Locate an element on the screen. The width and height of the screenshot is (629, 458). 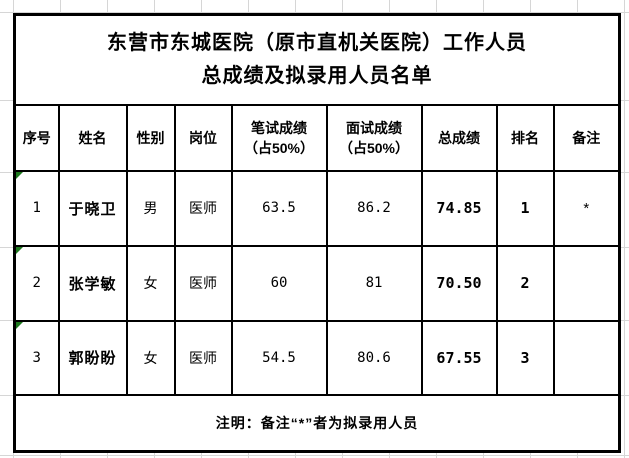
column-header-position: 岗位 is located at coordinates (203, 137).